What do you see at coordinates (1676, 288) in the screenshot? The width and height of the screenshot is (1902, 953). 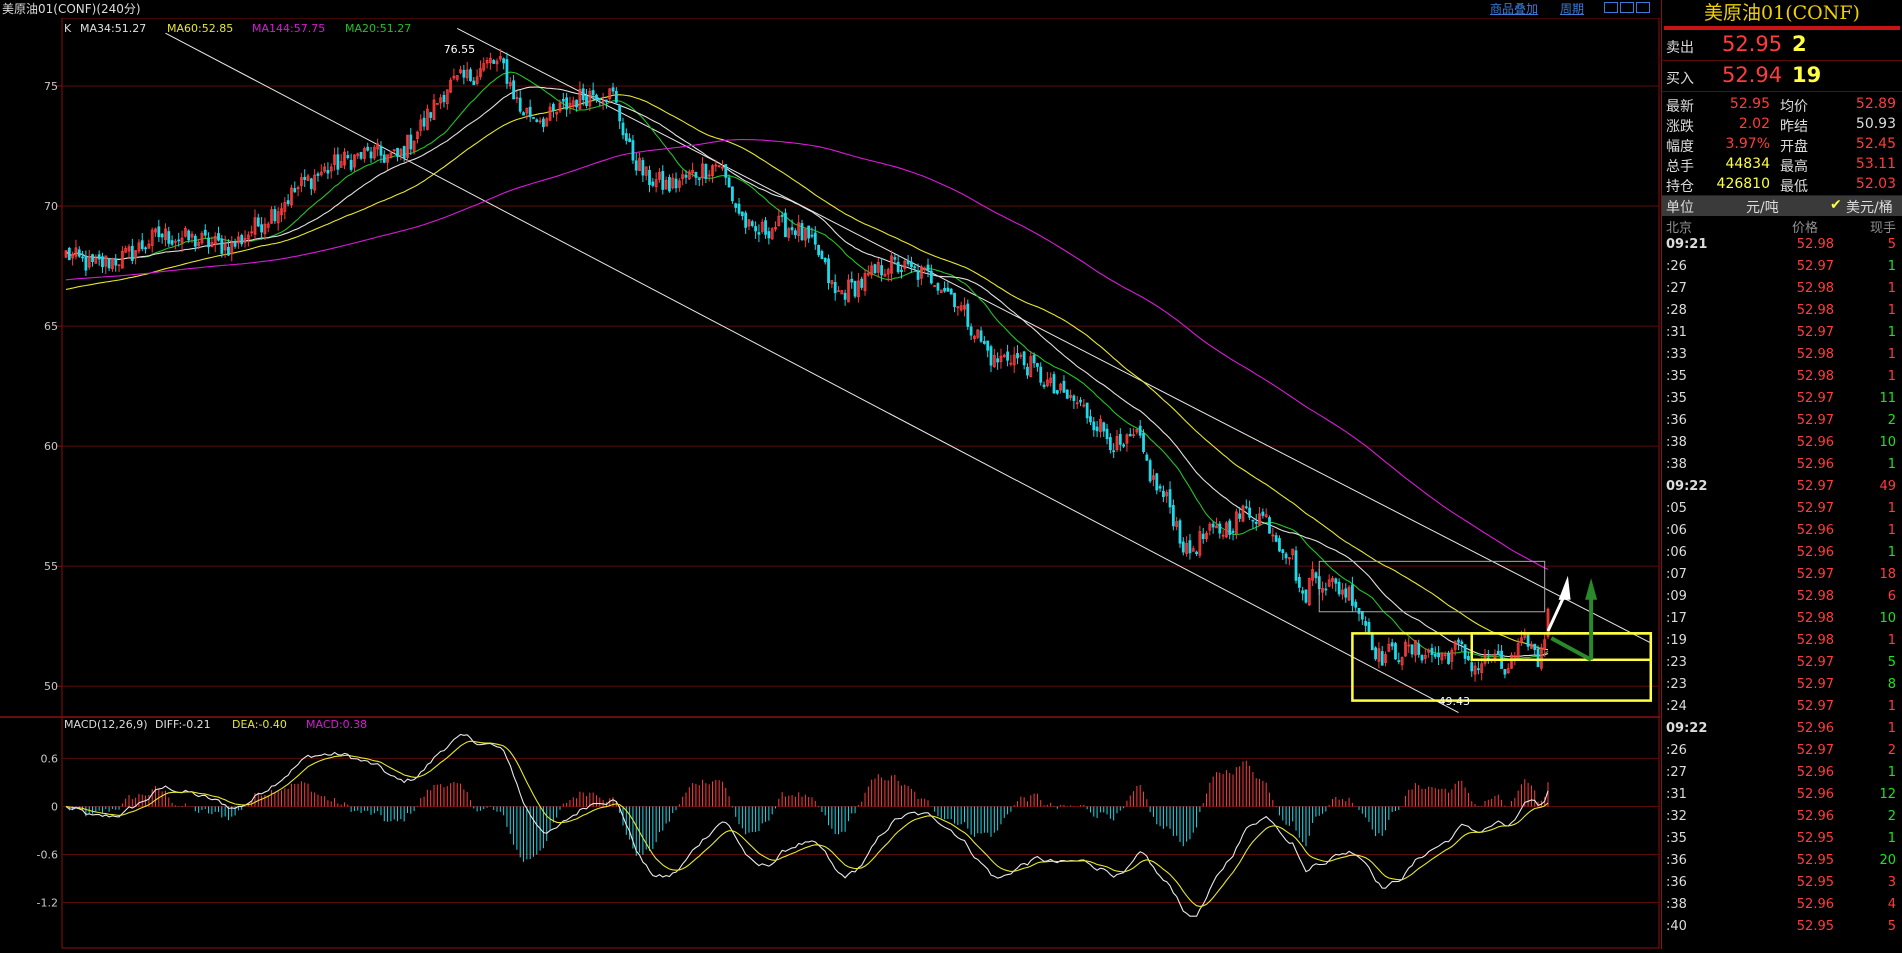 I see `tick-time: :27` at bounding box center [1676, 288].